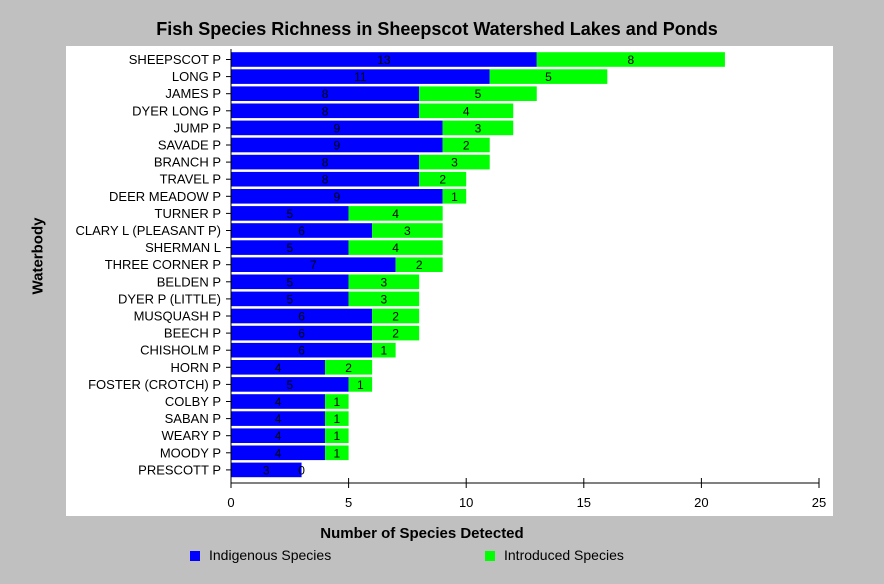  Describe the element at coordinates (189, 281) in the screenshot. I see `category-label: BELDEN P` at that location.